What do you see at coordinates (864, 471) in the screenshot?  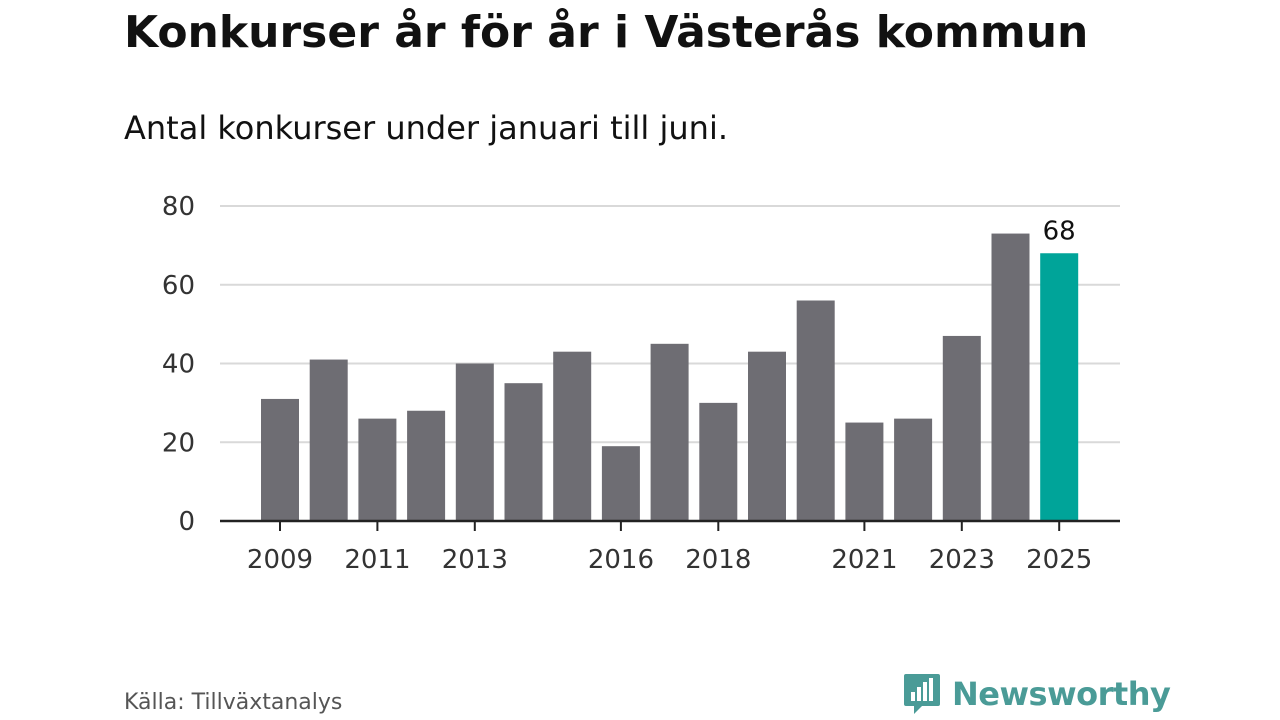 I see `bar-2021` at bounding box center [864, 471].